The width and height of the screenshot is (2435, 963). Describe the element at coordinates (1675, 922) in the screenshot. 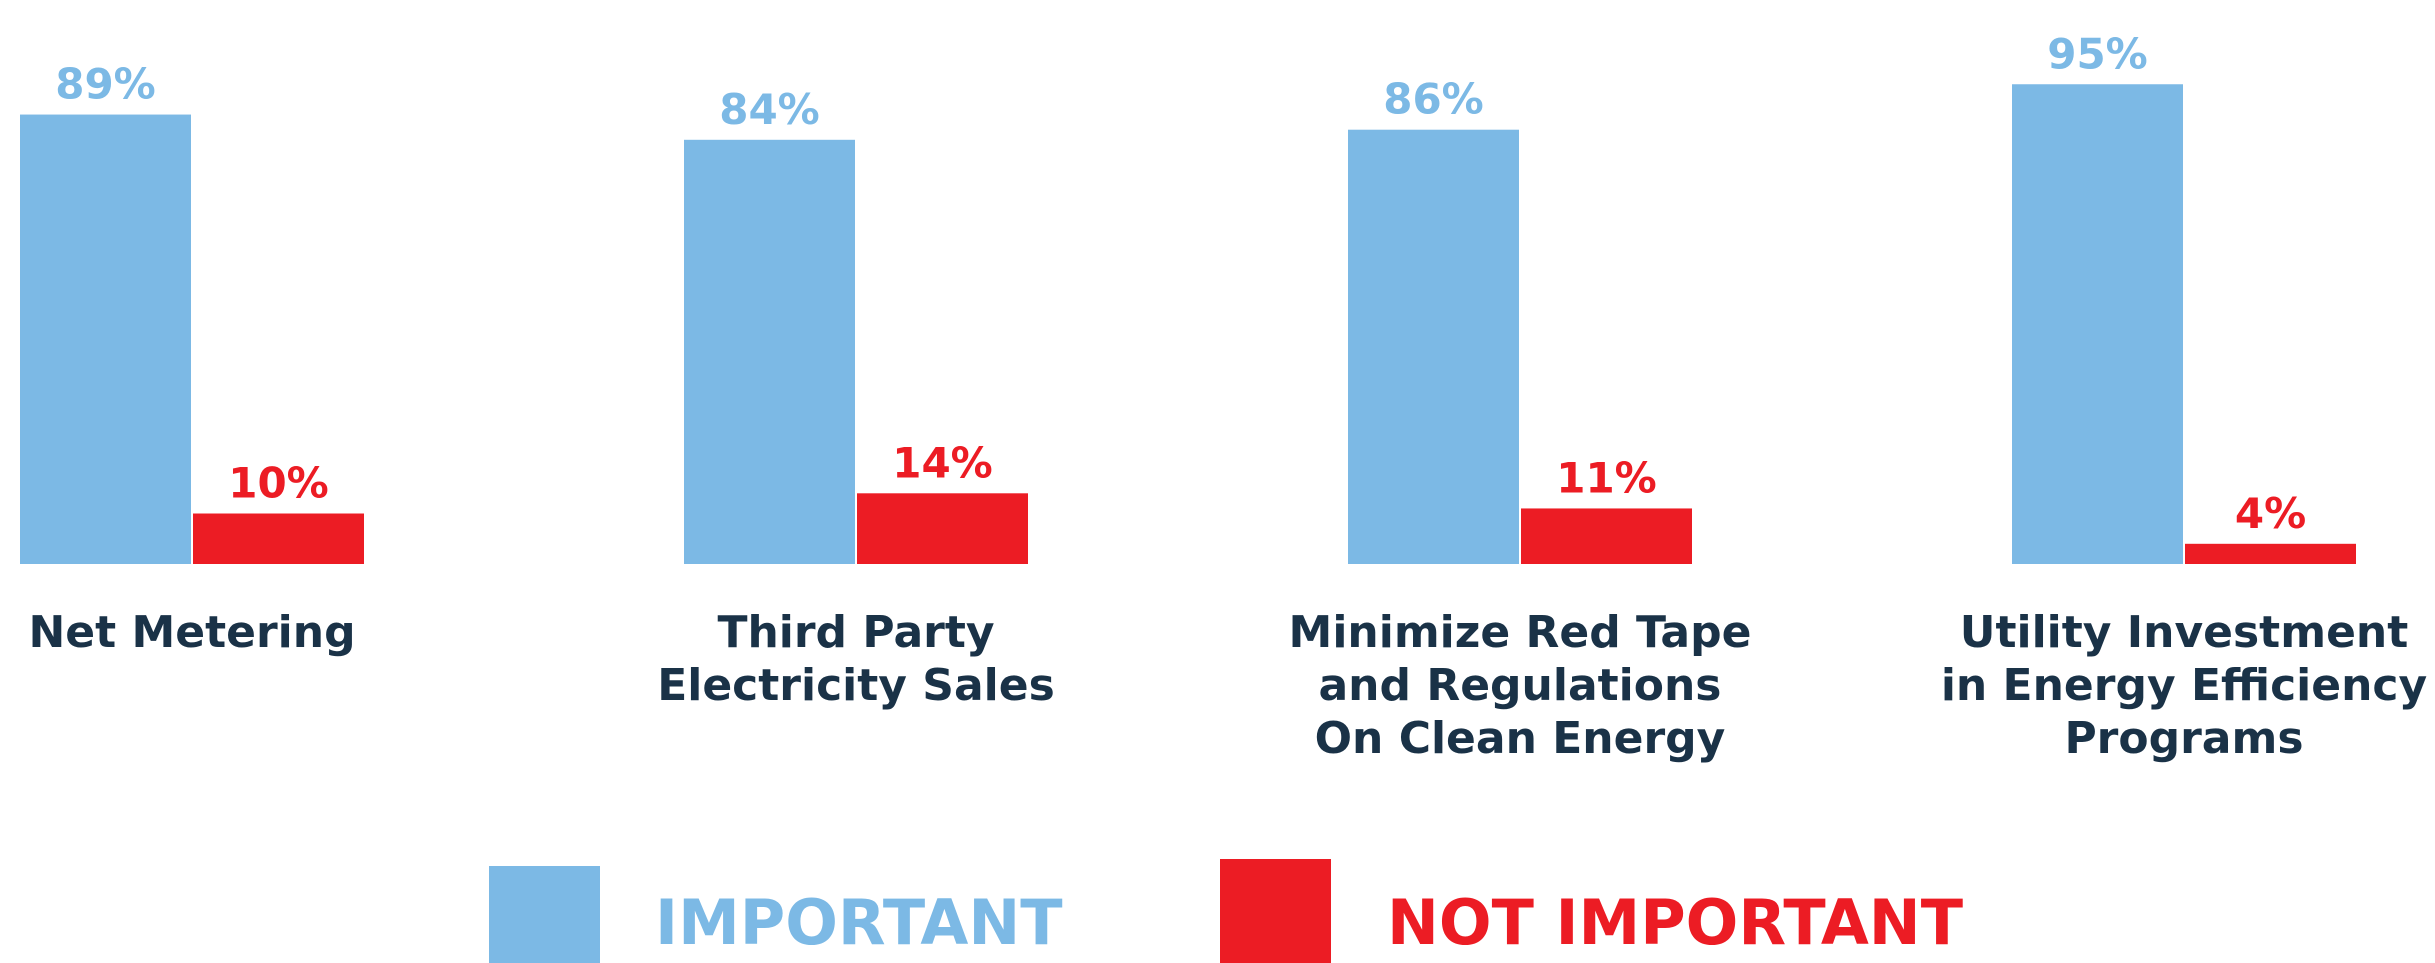

I see `legend-label: NOT IMPORTANT` at that location.